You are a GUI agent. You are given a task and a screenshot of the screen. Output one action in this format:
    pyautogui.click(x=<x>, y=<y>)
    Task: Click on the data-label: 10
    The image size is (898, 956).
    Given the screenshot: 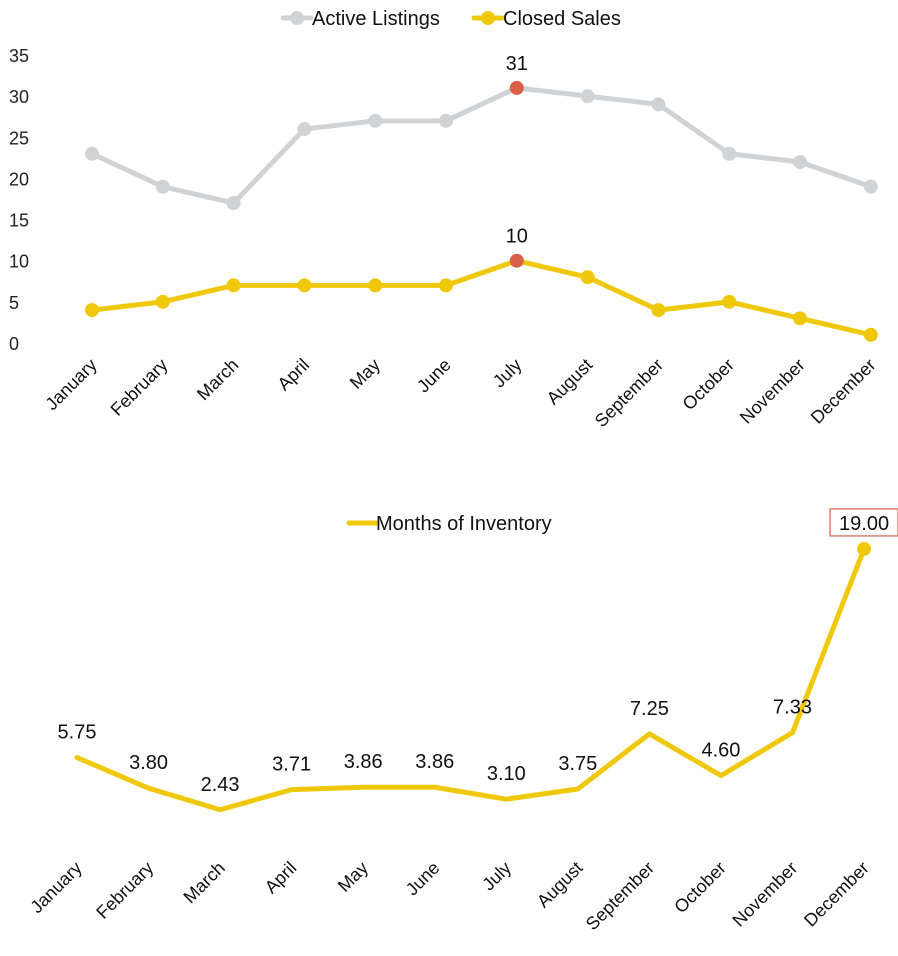 What is the action you would take?
    pyautogui.click(x=517, y=237)
    